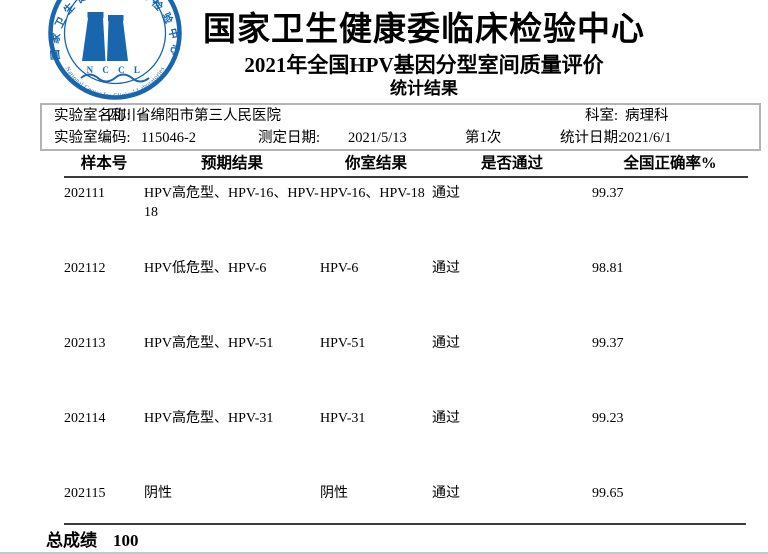 The width and height of the screenshot is (768, 554). I want to click on beaker-towers-icon, so click(105, 36).